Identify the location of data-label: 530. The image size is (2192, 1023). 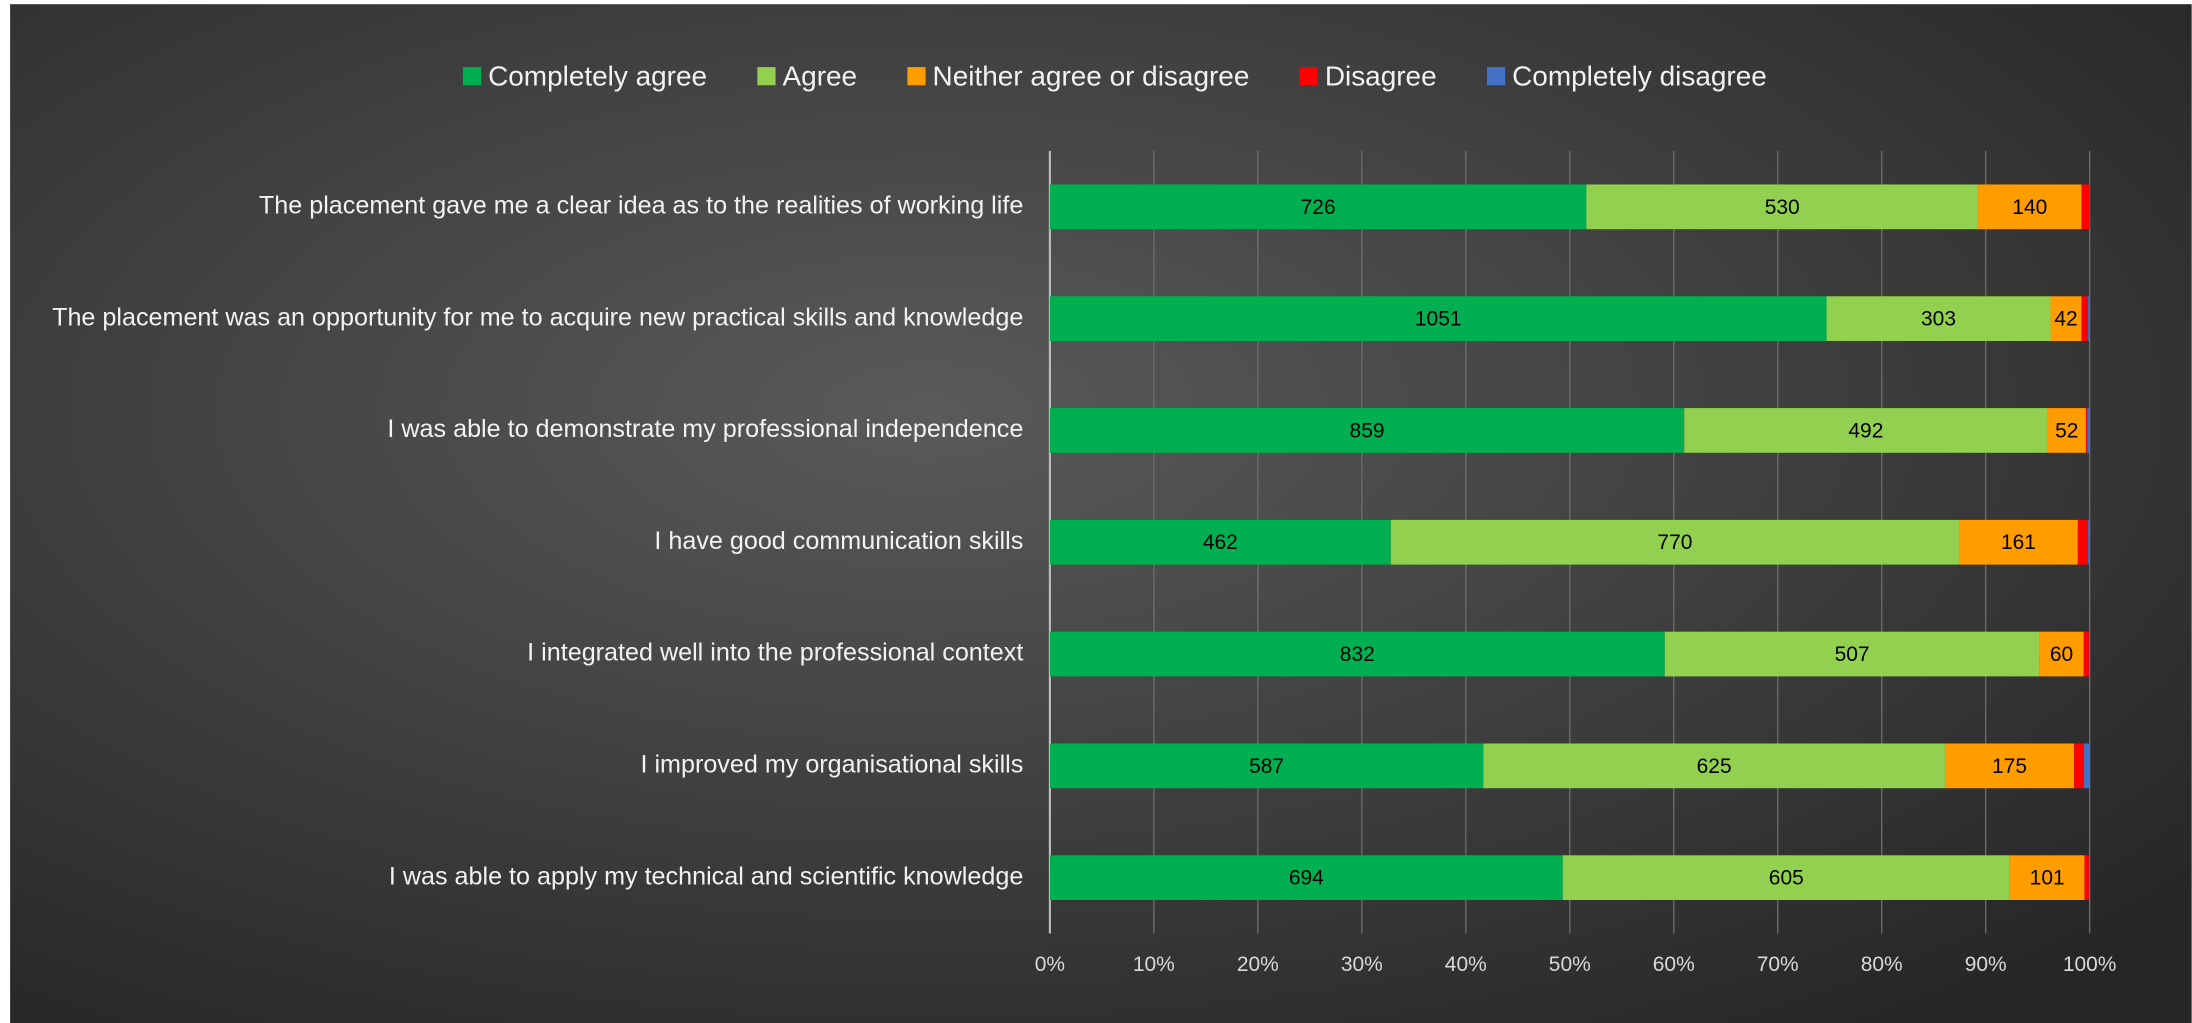
(1782, 207).